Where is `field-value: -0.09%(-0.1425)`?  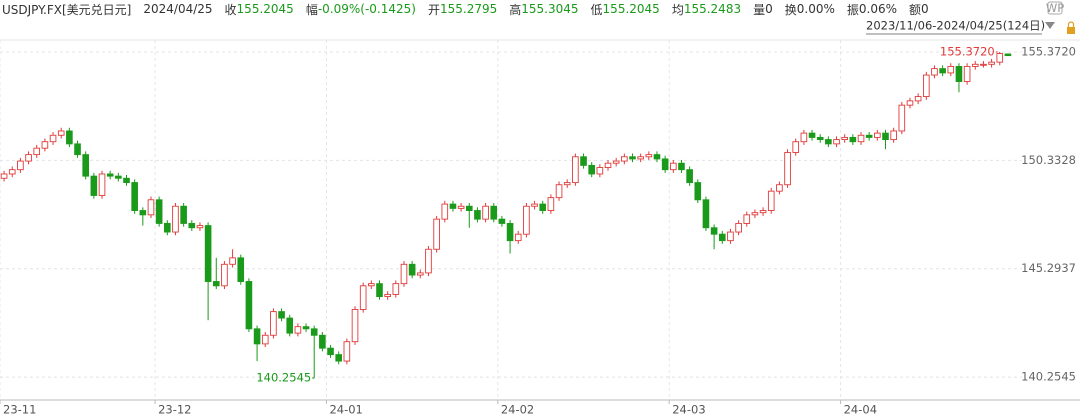 field-value: -0.09%(-0.1425) is located at coordinates (366, 9).